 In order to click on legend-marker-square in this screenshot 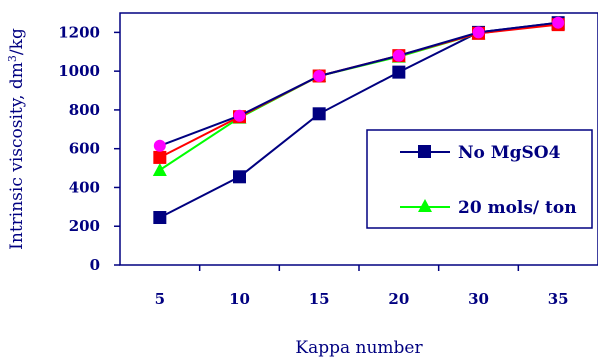, I will do `click(424, 151)`.